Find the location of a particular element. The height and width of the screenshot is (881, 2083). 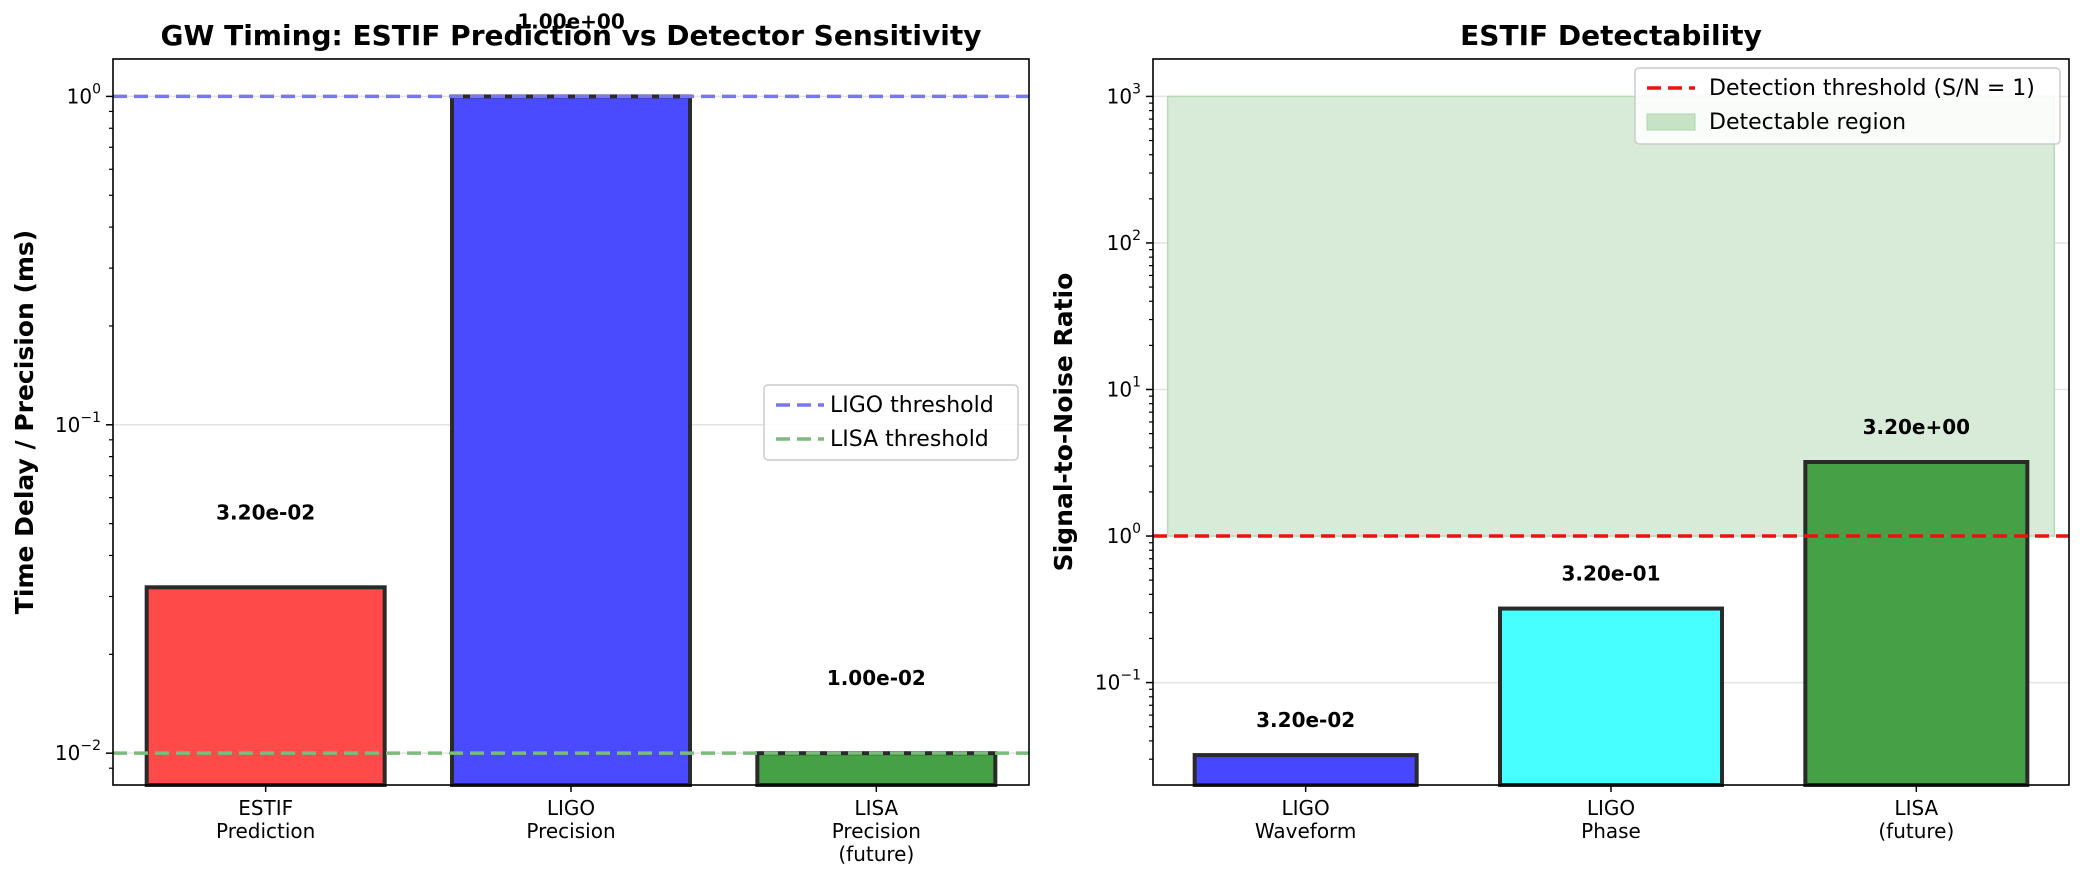

legend-label: Detection threshold (S/N = 1) is located at coordinates (1872, 88).